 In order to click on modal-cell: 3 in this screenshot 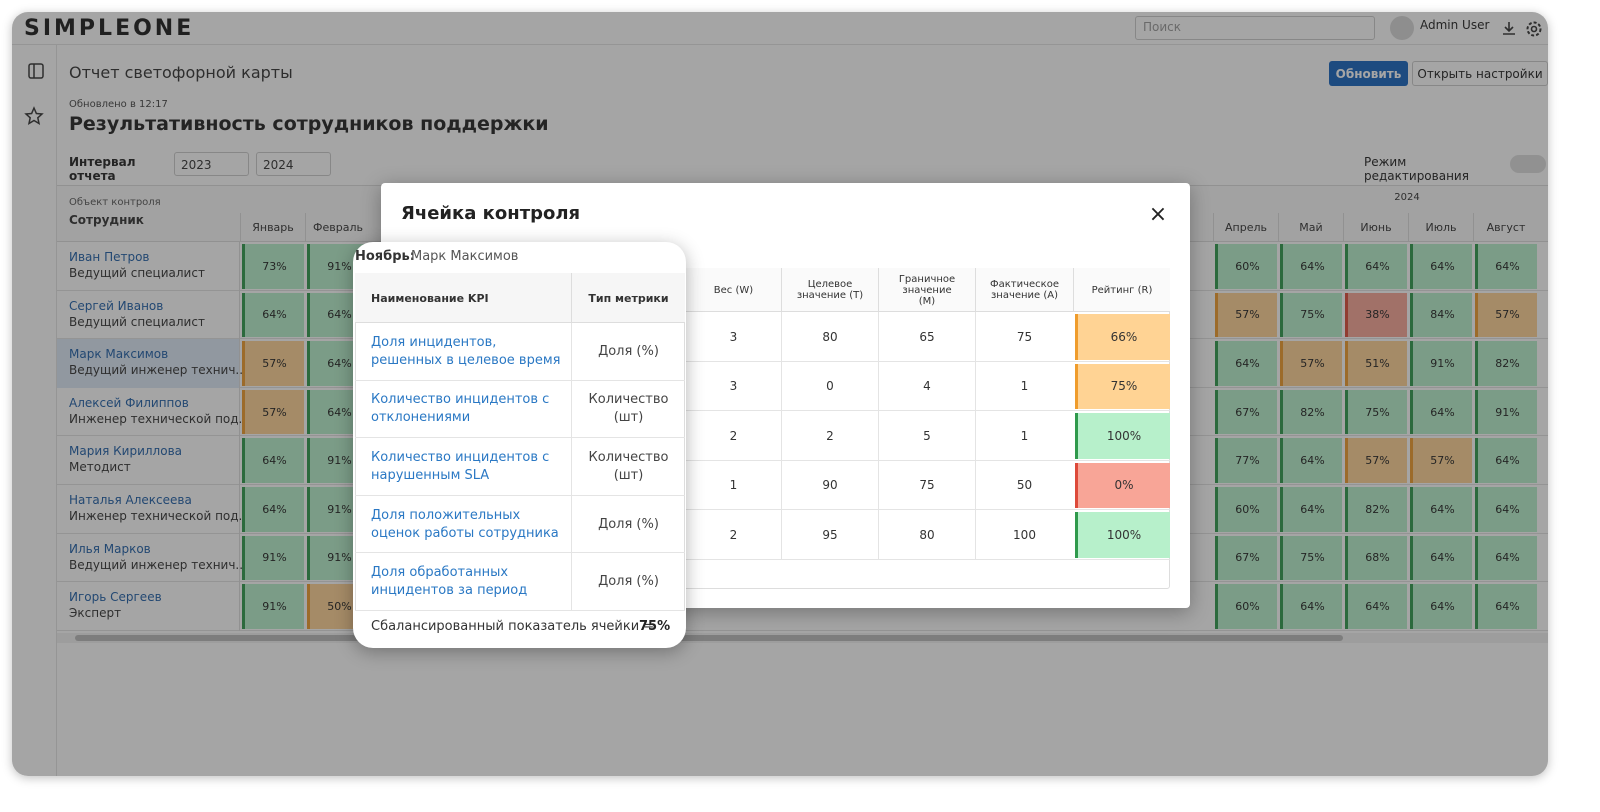, I will do `click(733, 337)`.